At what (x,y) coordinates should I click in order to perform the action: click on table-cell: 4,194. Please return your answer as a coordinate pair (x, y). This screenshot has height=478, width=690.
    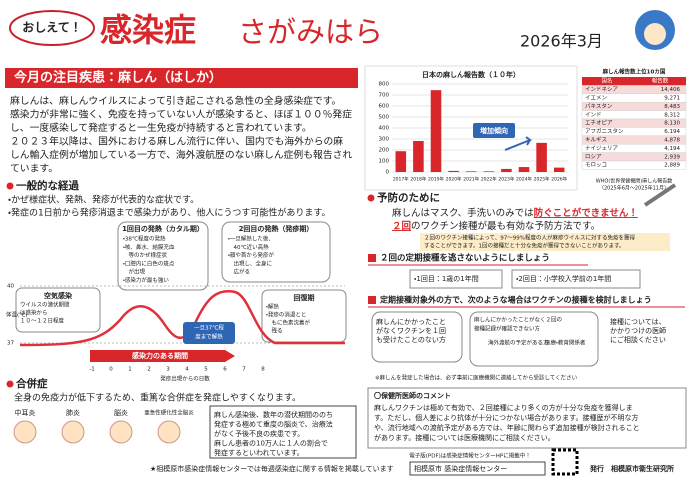
    Looking at the image, I should click on (672, 149).